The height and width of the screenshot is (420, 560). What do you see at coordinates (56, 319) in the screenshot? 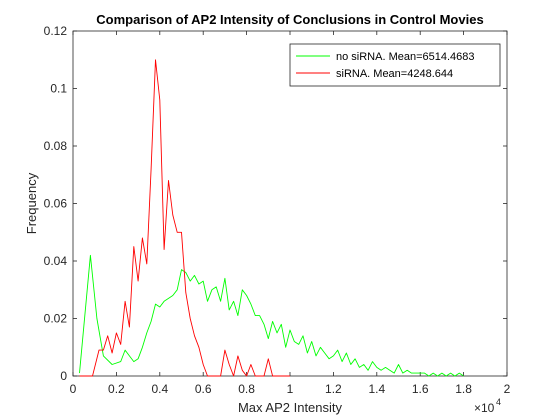
I see `y-tick-label: 0.02` at bounding box center [56, 319].